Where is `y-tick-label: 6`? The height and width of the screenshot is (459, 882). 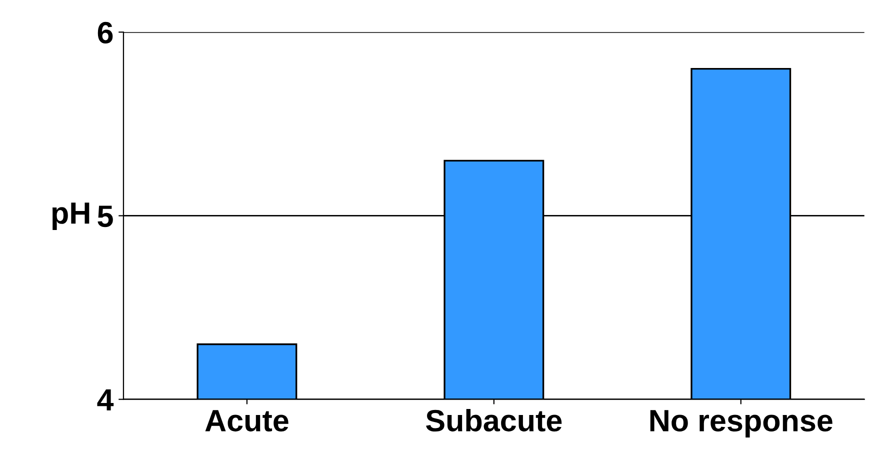 y-tick-label: 6 is located at coordinates (105, 33).